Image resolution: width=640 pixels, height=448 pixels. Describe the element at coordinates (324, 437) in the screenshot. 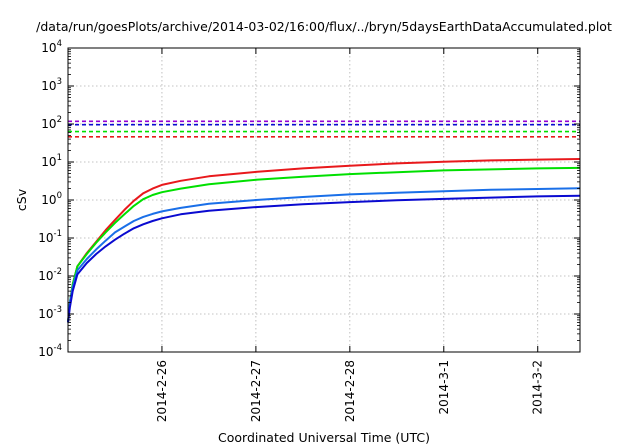

I see `x-axis-label: Coordinated Universal Time (UTC)` at that location.